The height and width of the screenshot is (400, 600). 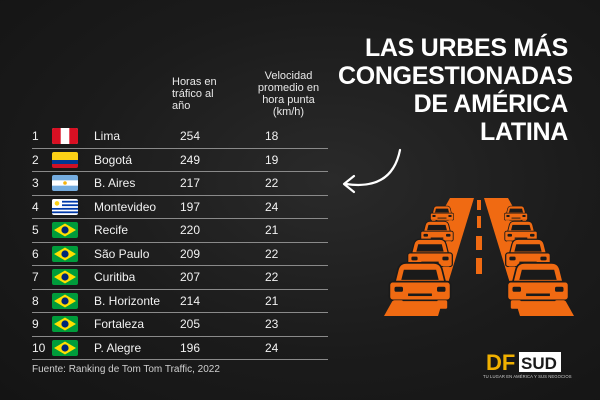 What do you see at coordinates (539, 363) in the screenshot?
I see `svg-text: SUD` at bounding box center [539, 363].